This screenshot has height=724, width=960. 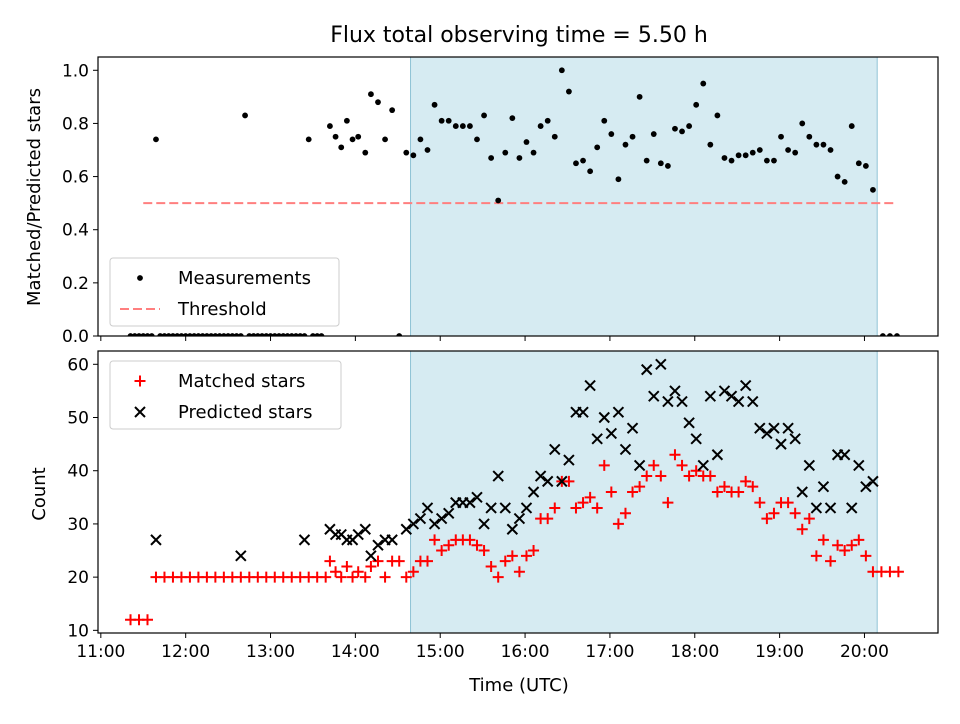 I want to click on bottom-y-tick-label: 50, so click(x=78, y=419).